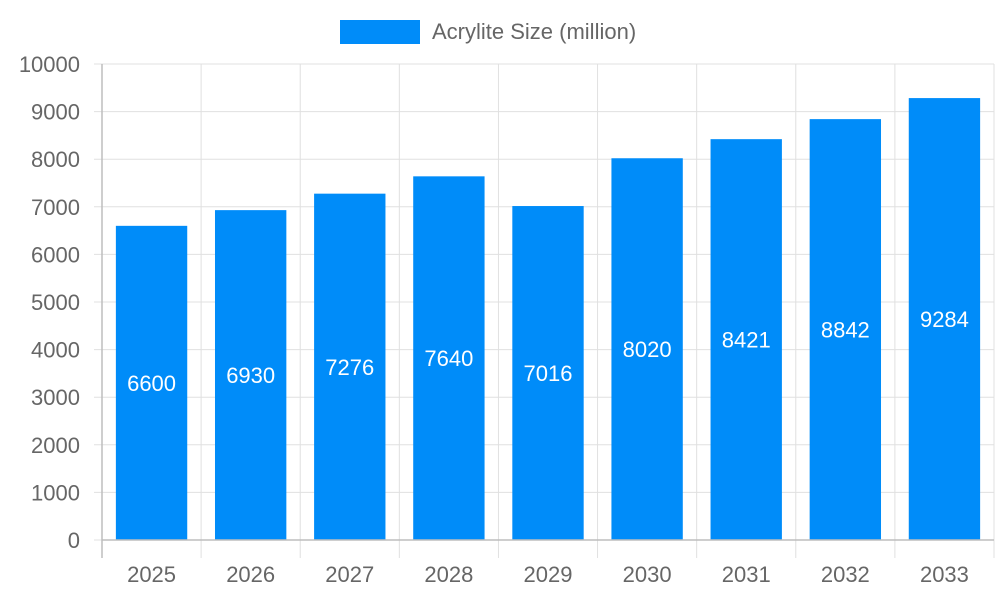 This screenshot has width=1000, height=600. Describe the element at coordinates (448, 574) in the screenshot. I see `x-tick-label: 2028` at that location.